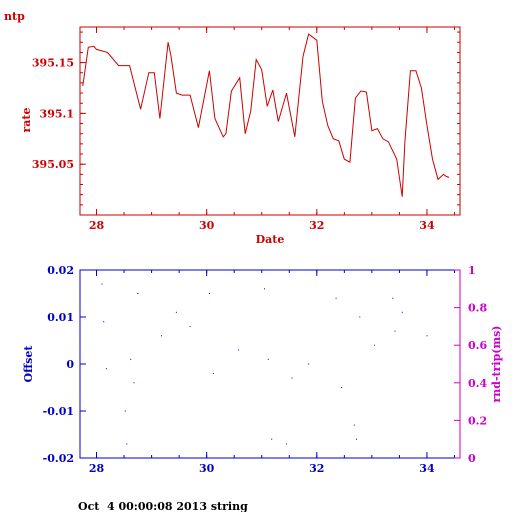  I want to click on footer-text: Oct 4 00:00:08 2013 string, so click(163, 506).